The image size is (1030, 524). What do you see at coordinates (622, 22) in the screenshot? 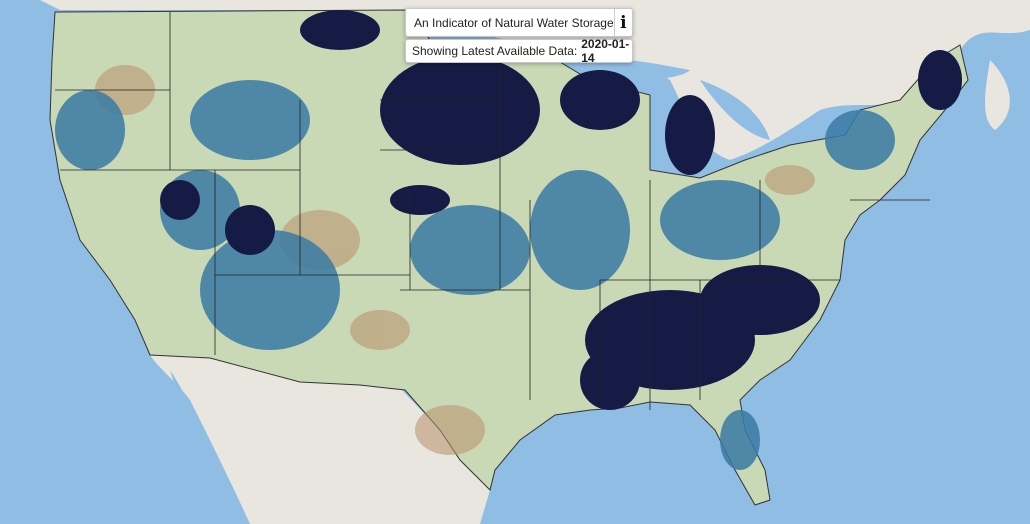
I see `info-button: i` at bounding box center [622, 22].